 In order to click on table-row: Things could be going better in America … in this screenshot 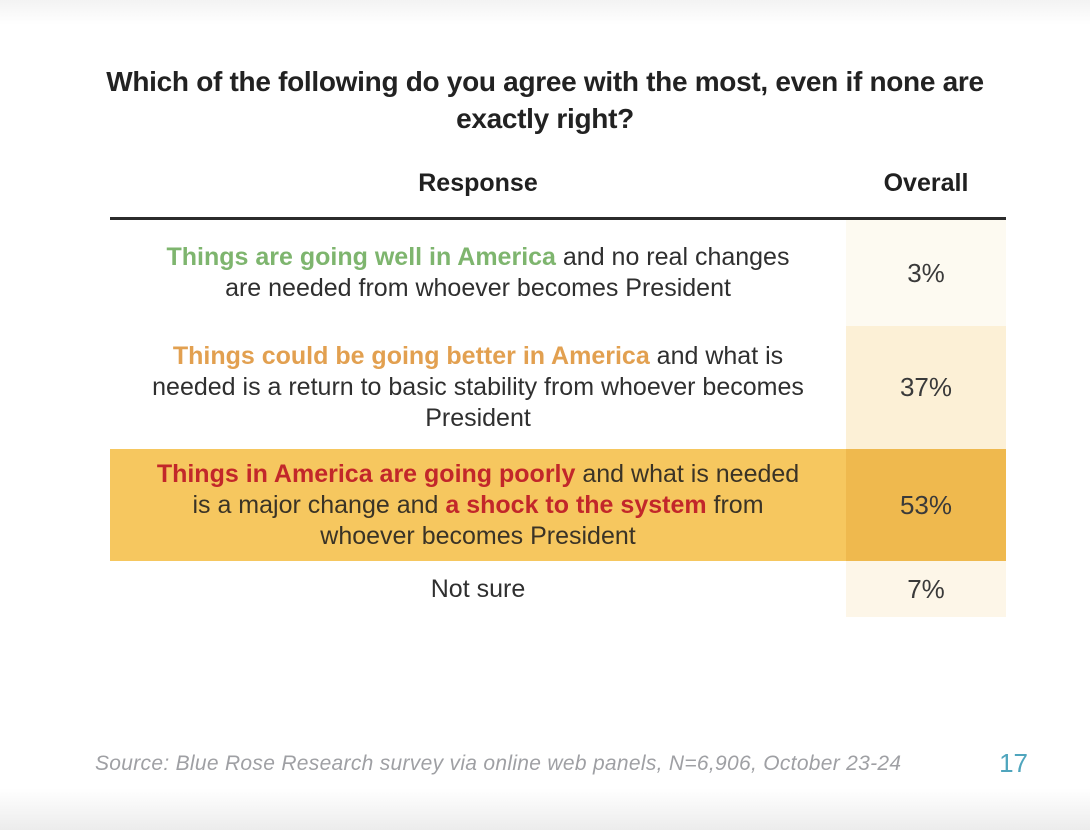, I will do `click(558, 387)`.